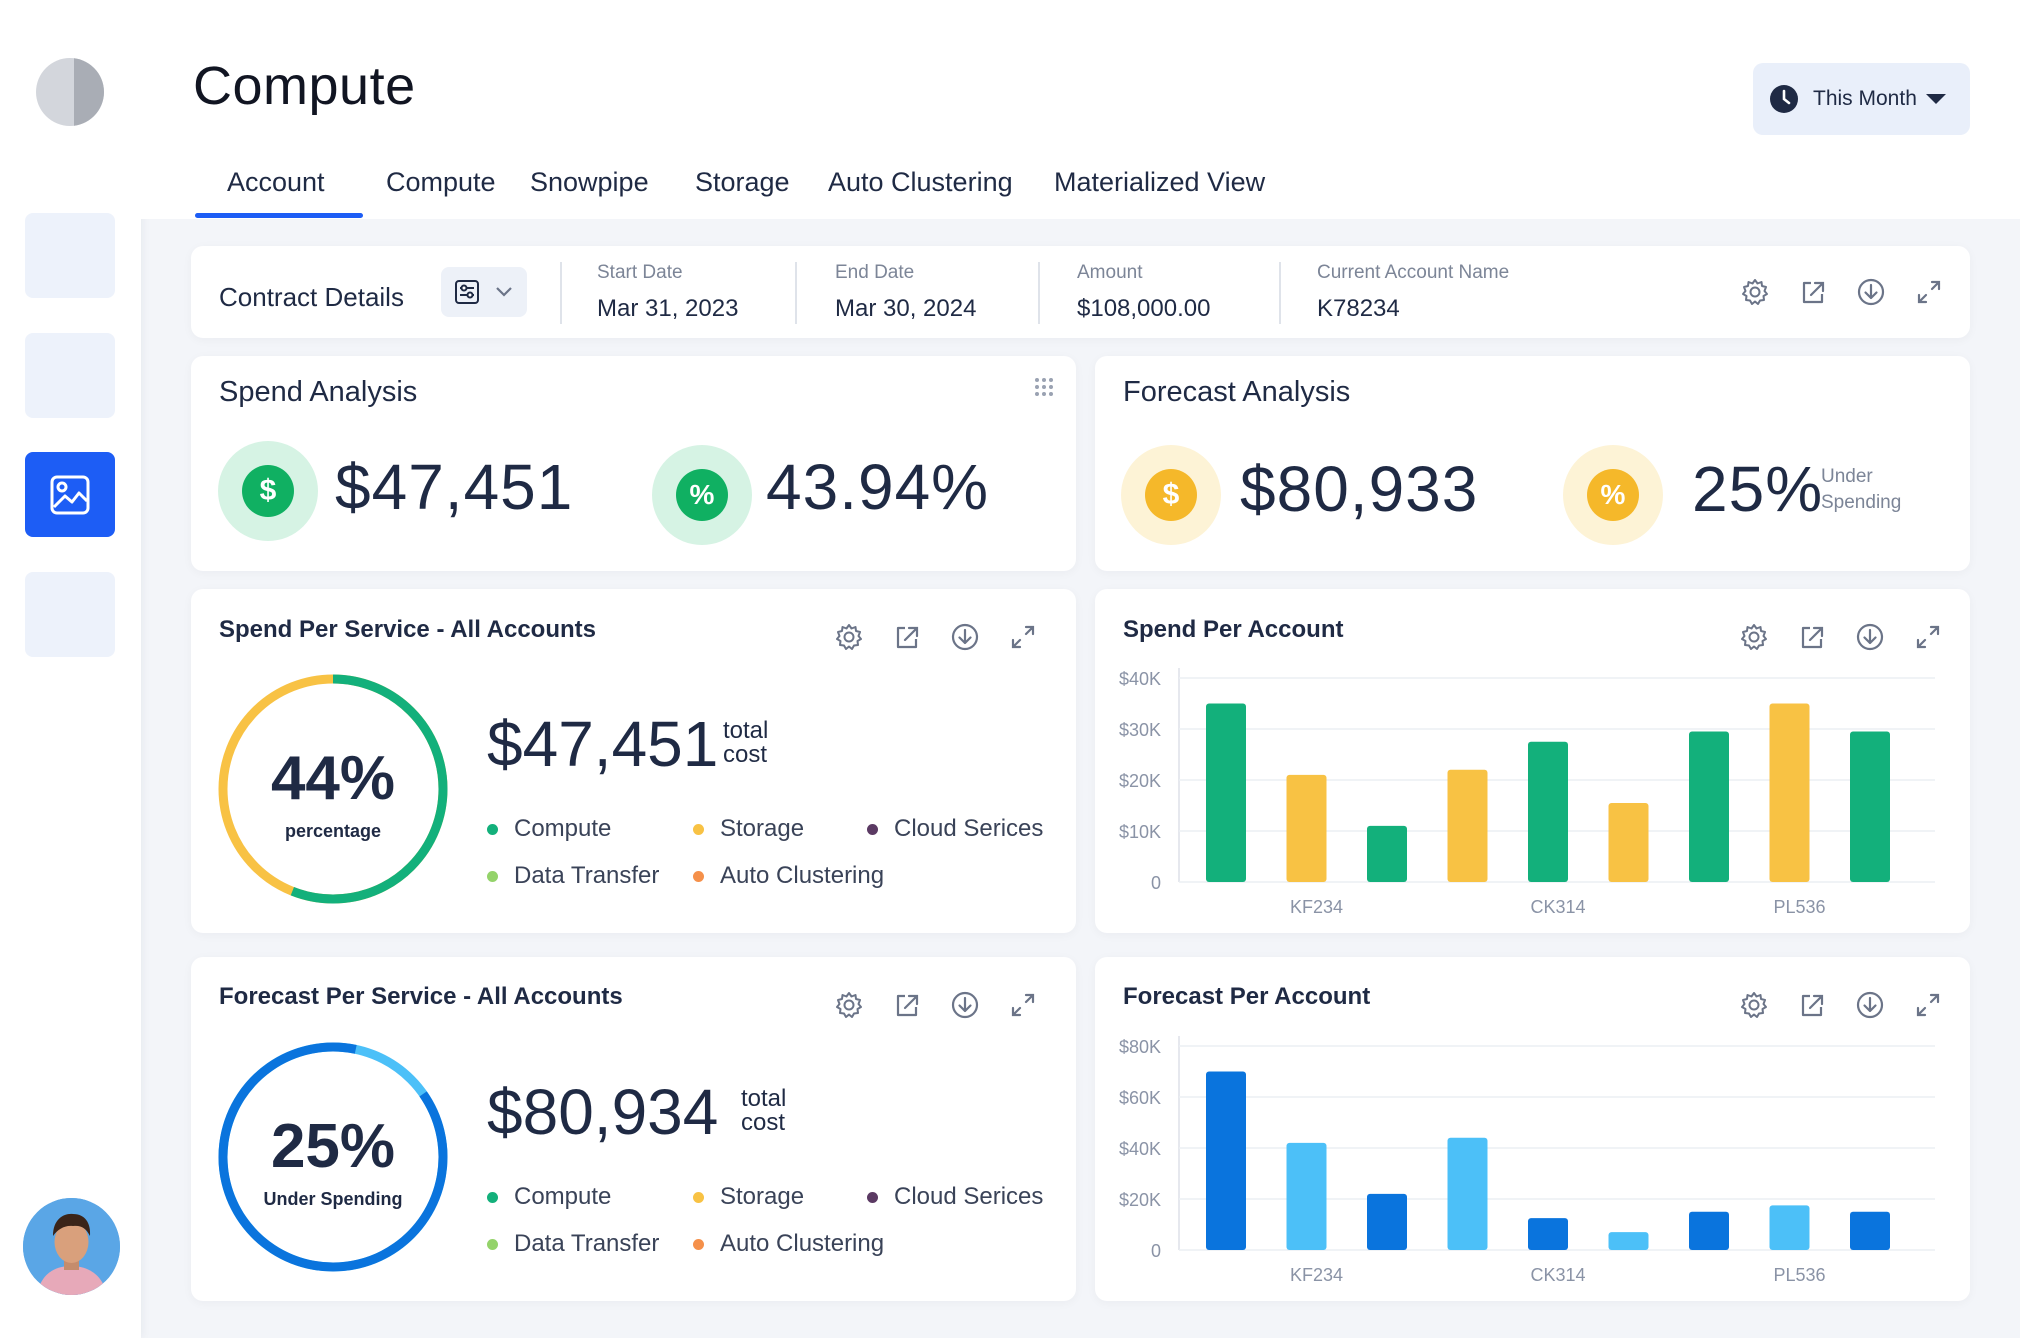 Image resolution: width=2020 pixels, height=1338 pixels. Describe the element at coordinates (1044, 387) in the screenshot. I see `drag-handle-icon` at that location.